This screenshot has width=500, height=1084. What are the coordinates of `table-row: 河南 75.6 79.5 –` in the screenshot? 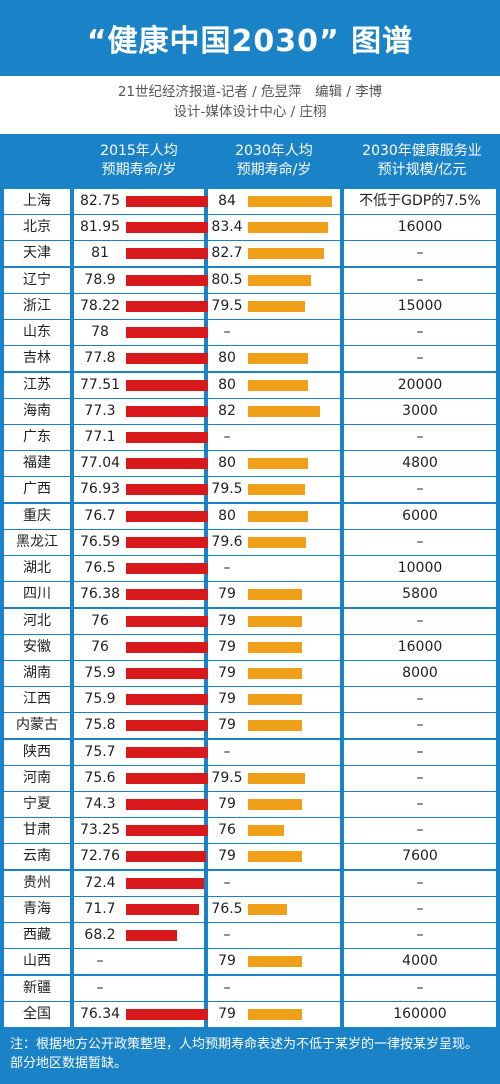 It's located at (250, 778).